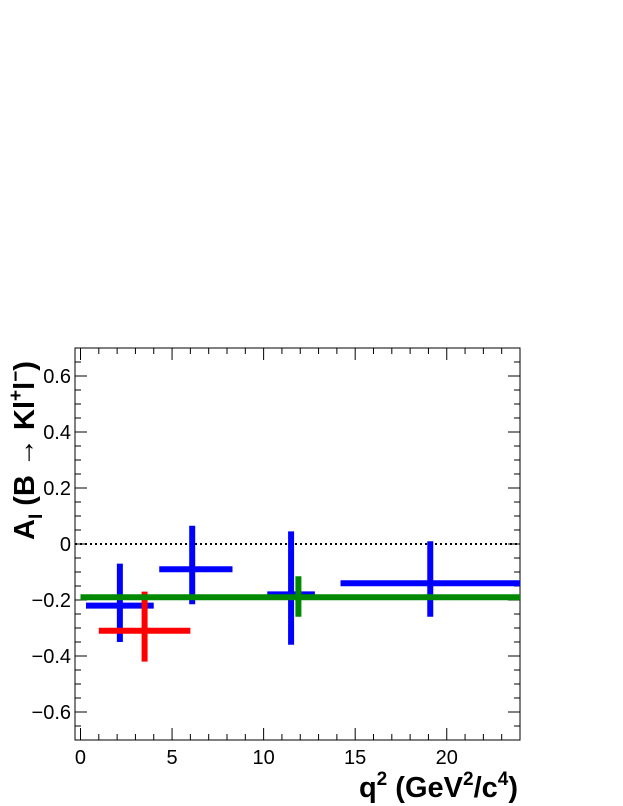 The width and height of the screenshot is (623, 806). Describe the element at coordinates (57, 489) in the screenshot. I see `y-tick-label: 0.2` at that location.